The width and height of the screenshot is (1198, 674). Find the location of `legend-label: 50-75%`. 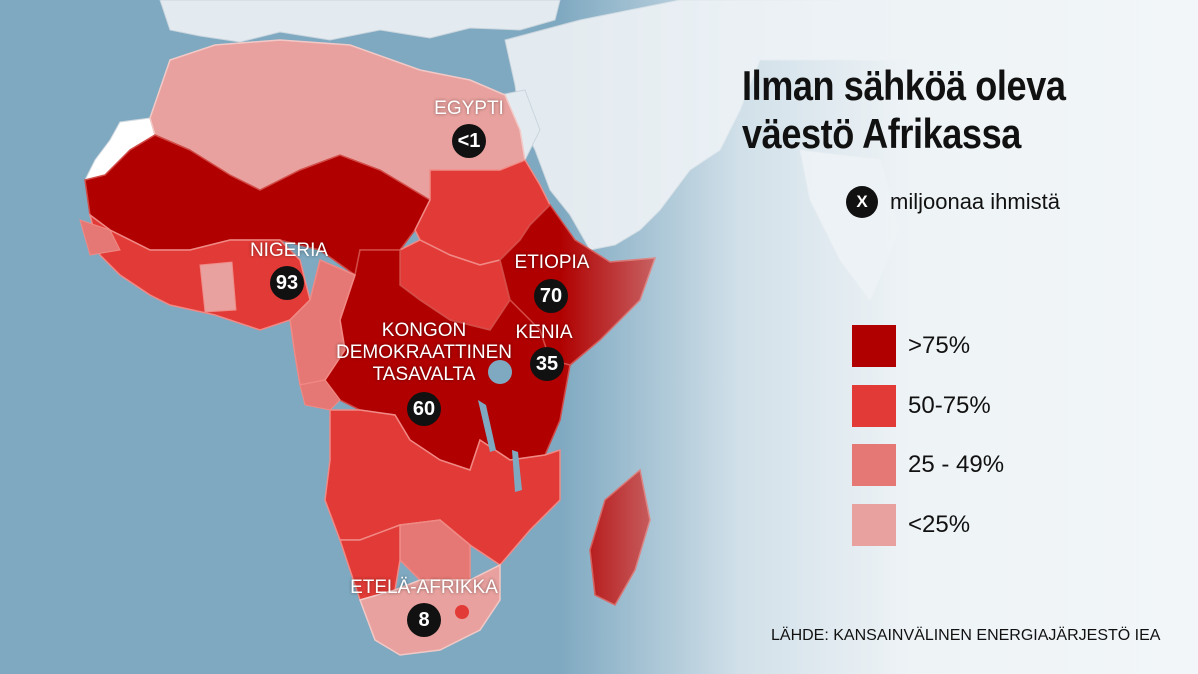

legend-label: 50-75% is located at coordinates (949, 405).